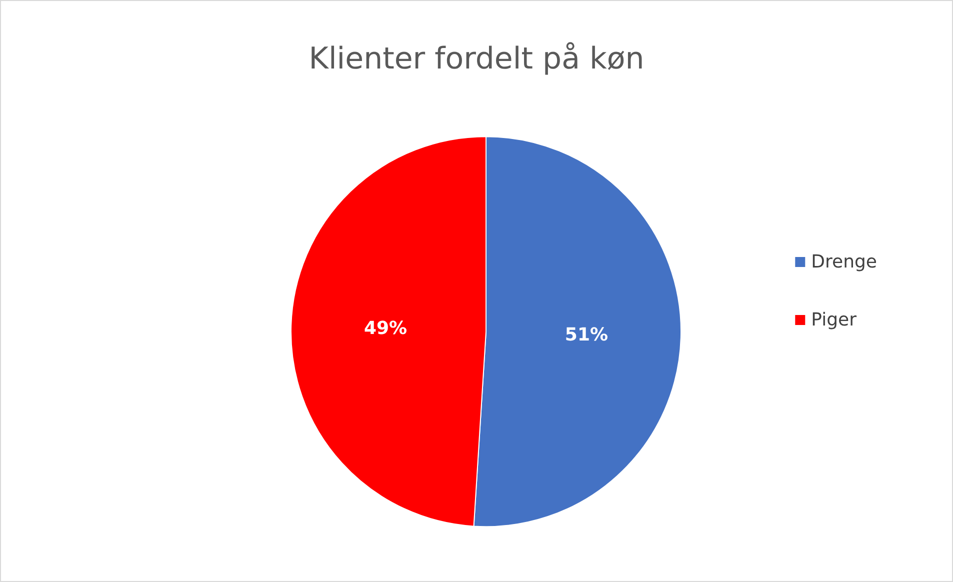  Describe the element at coordinates (476, 59) in the screenshot. I see `chart-title: Klienter fordelt på køn` at that location.